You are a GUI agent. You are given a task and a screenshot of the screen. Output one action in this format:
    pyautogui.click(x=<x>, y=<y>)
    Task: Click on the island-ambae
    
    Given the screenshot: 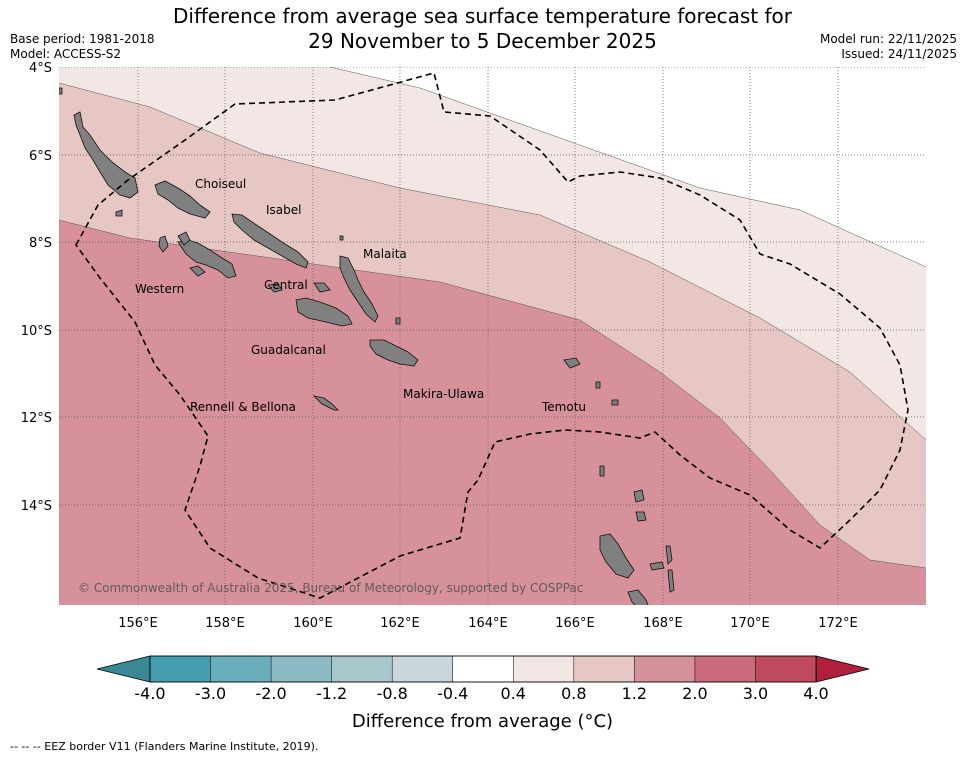 What is the action you would take?
    pyautogui.click(x=657, y=566)
    